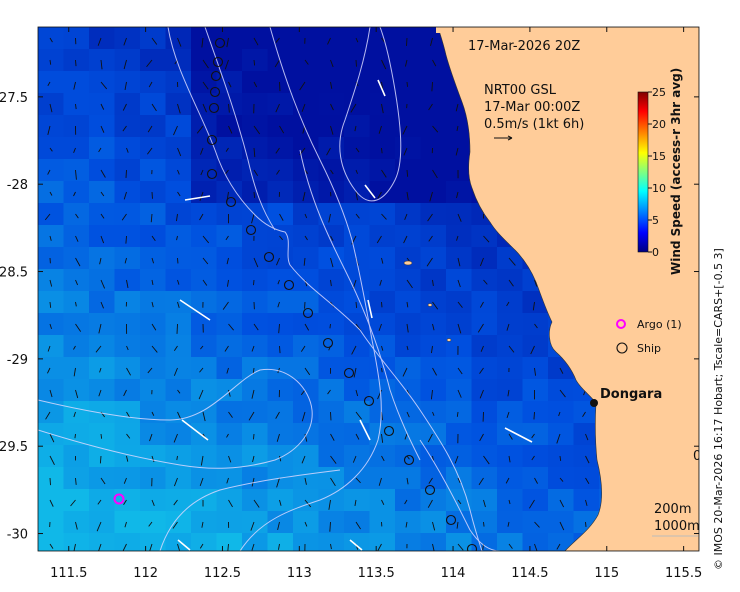  What do you see at coordinates (606, 573) in the screenshot?
I see `lon-tick-label: 115` at bounding box center [606, 573].